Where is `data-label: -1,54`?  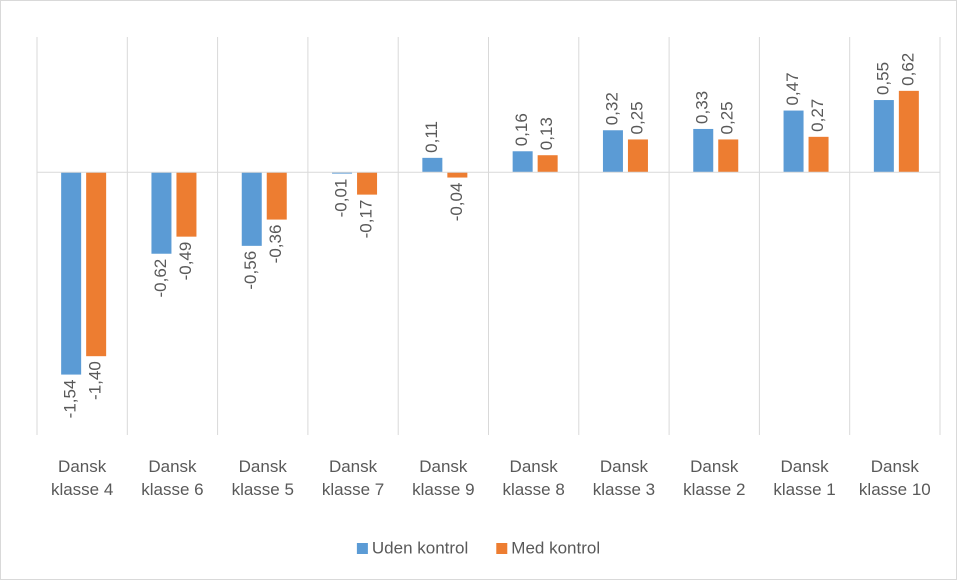 data-label: -1,54 is located at coordinates (70, 399).